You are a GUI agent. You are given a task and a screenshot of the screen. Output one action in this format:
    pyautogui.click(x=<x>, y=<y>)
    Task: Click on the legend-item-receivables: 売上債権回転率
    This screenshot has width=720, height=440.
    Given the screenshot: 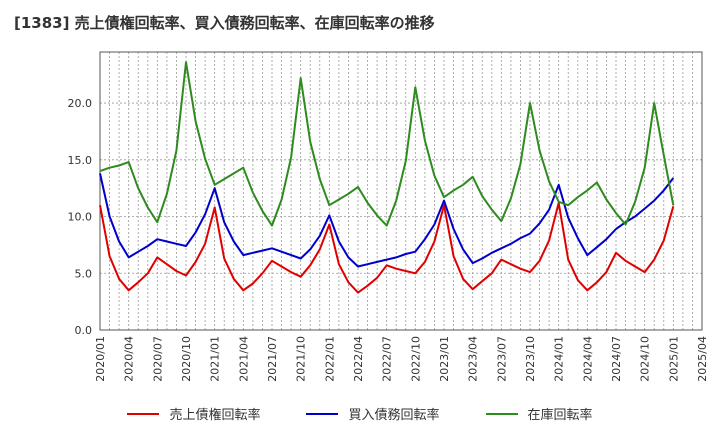 What is the action you would take?
    pyautogui.click(x=193, y=413)
    